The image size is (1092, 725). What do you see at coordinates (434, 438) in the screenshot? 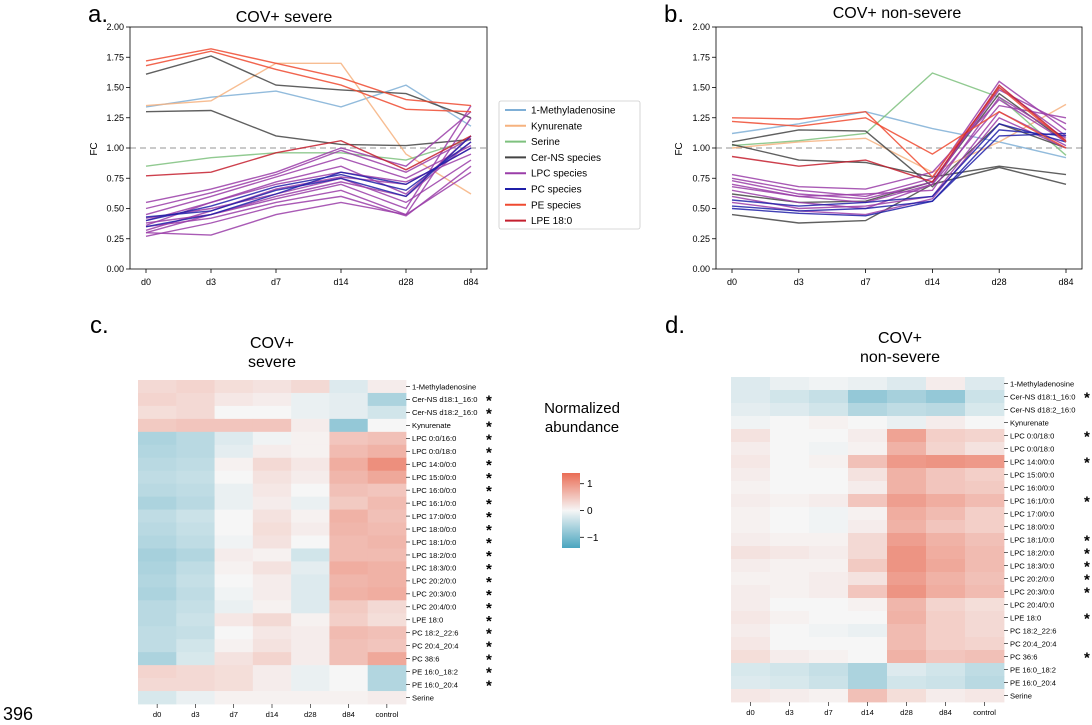
I see `c-row-label: LPC 0:0/16:0` at bounding box center [434, 438].